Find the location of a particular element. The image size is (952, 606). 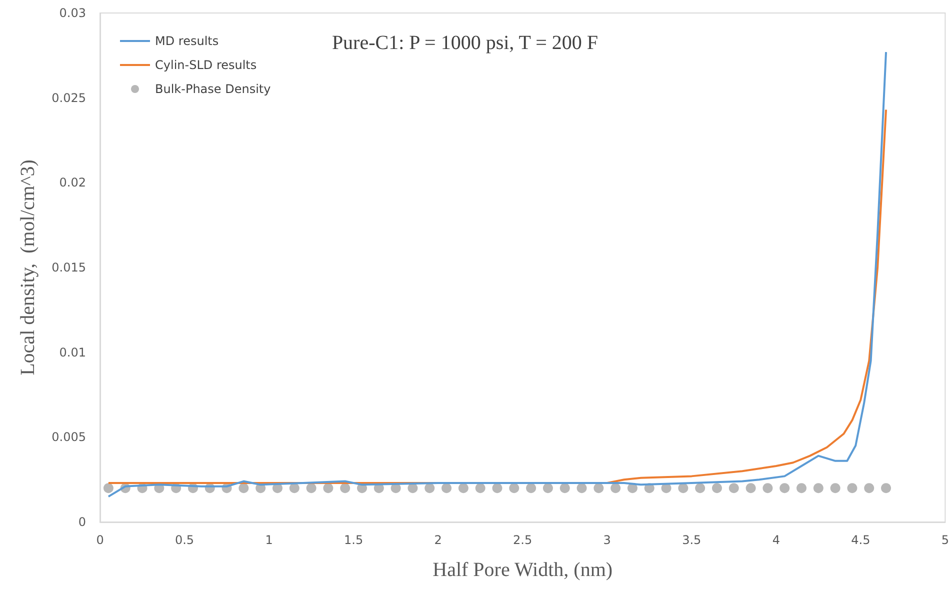

x-tick-label: 4.5 is located at coordinates (860, 540).